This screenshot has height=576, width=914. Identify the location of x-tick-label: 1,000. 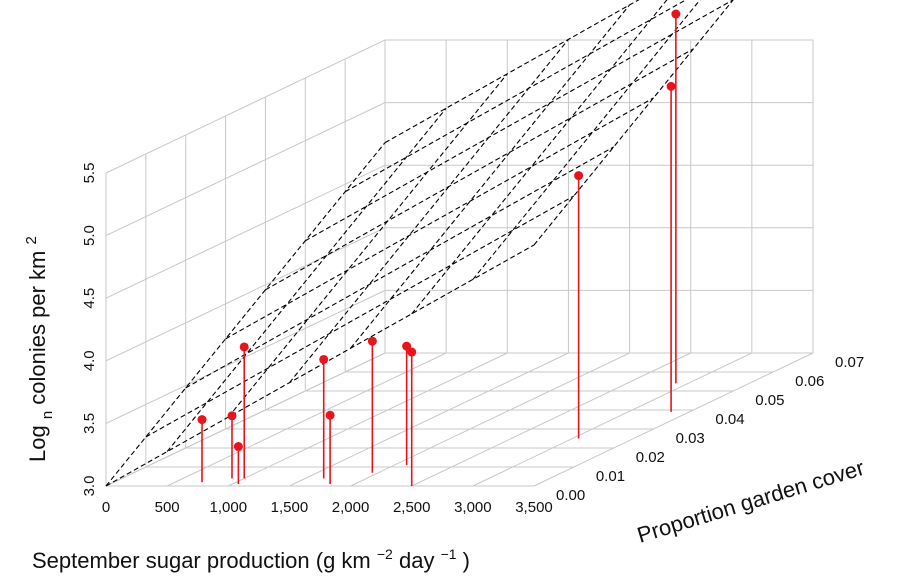
(229, 507).